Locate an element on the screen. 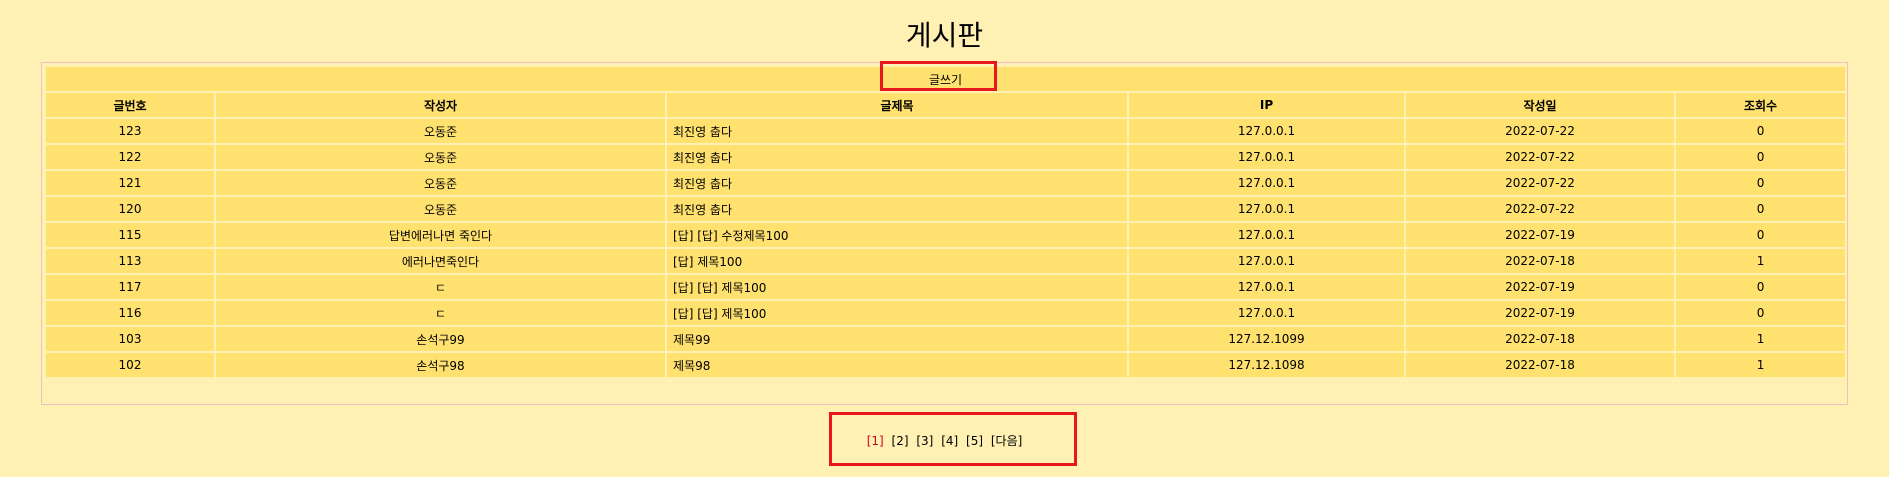 This screenshot has width=1889, height=477. cell-post-number: 122 is located at coordinates (130, 157).